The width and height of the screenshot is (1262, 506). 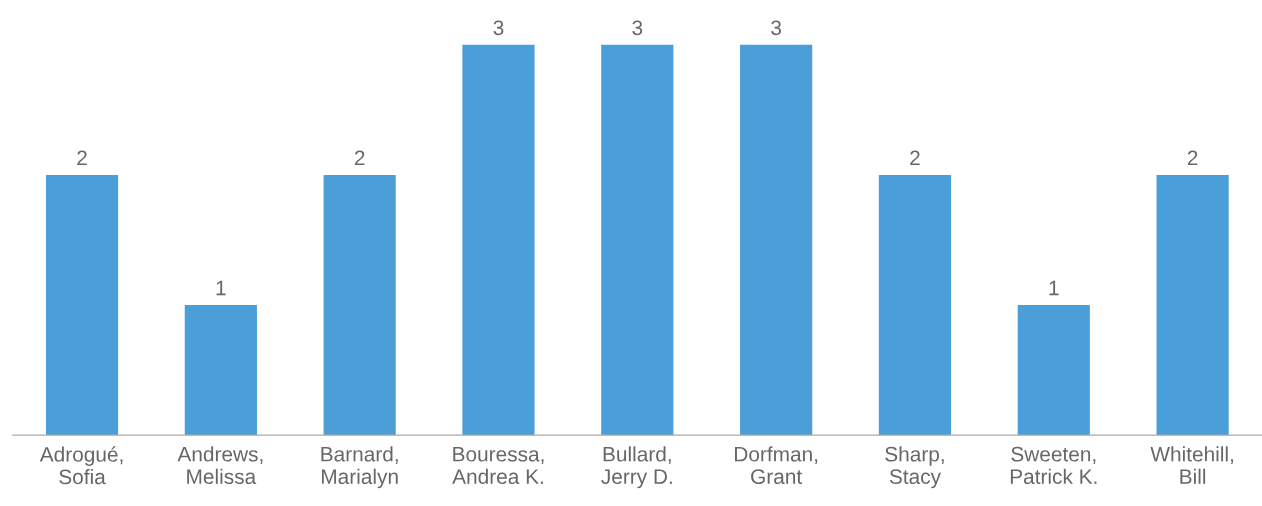 What do you see at coordinates (776, 465) in the screenshot?
I see `x-tick-label: Dorfman, Grant` at bounding box center [776, 465].